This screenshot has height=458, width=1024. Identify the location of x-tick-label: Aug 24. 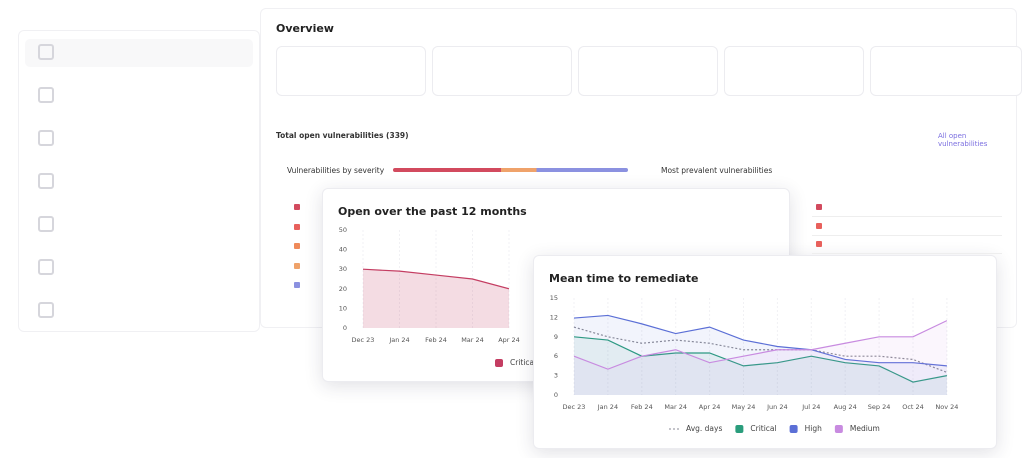
(845, 407).